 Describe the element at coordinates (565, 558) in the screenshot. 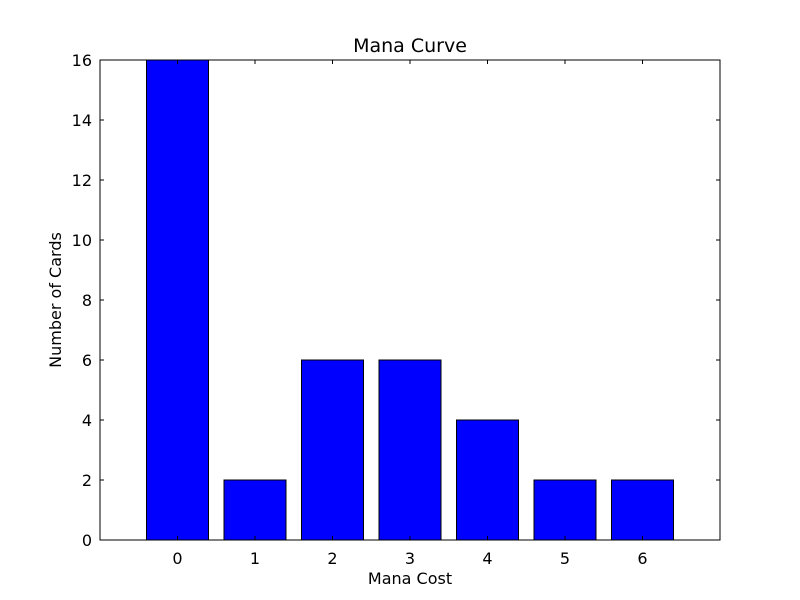

I see `x-tick-label: 5` at that location.